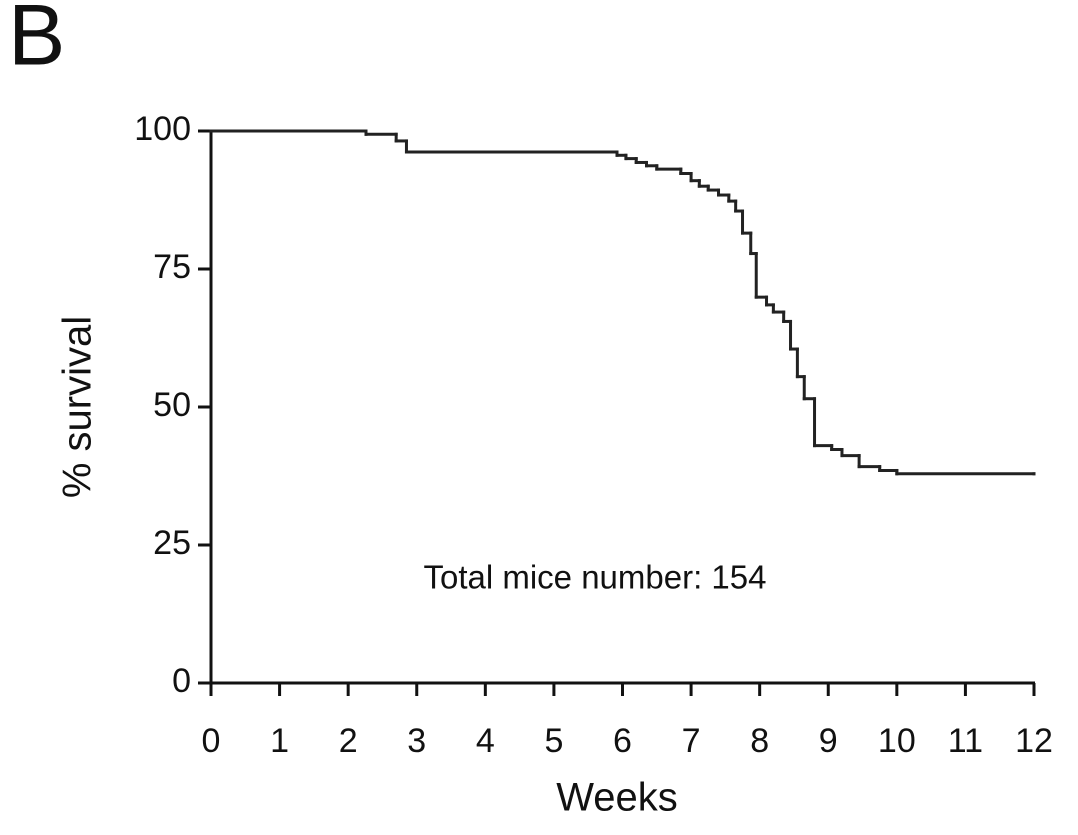  I want to click on y-tick-label: 75, so click(172, 267).